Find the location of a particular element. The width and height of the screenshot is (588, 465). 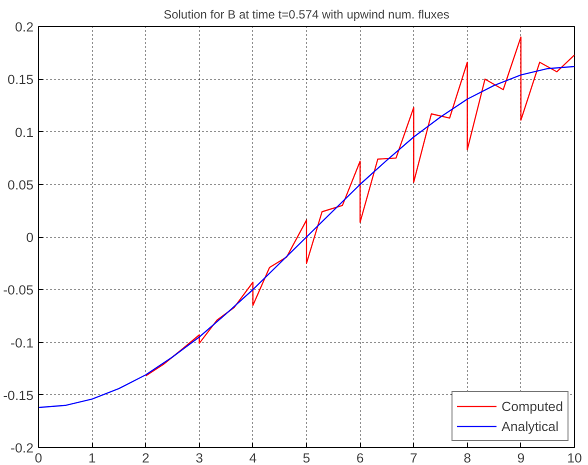

x-tick-label: 10 is located at coordinates (574, 457).